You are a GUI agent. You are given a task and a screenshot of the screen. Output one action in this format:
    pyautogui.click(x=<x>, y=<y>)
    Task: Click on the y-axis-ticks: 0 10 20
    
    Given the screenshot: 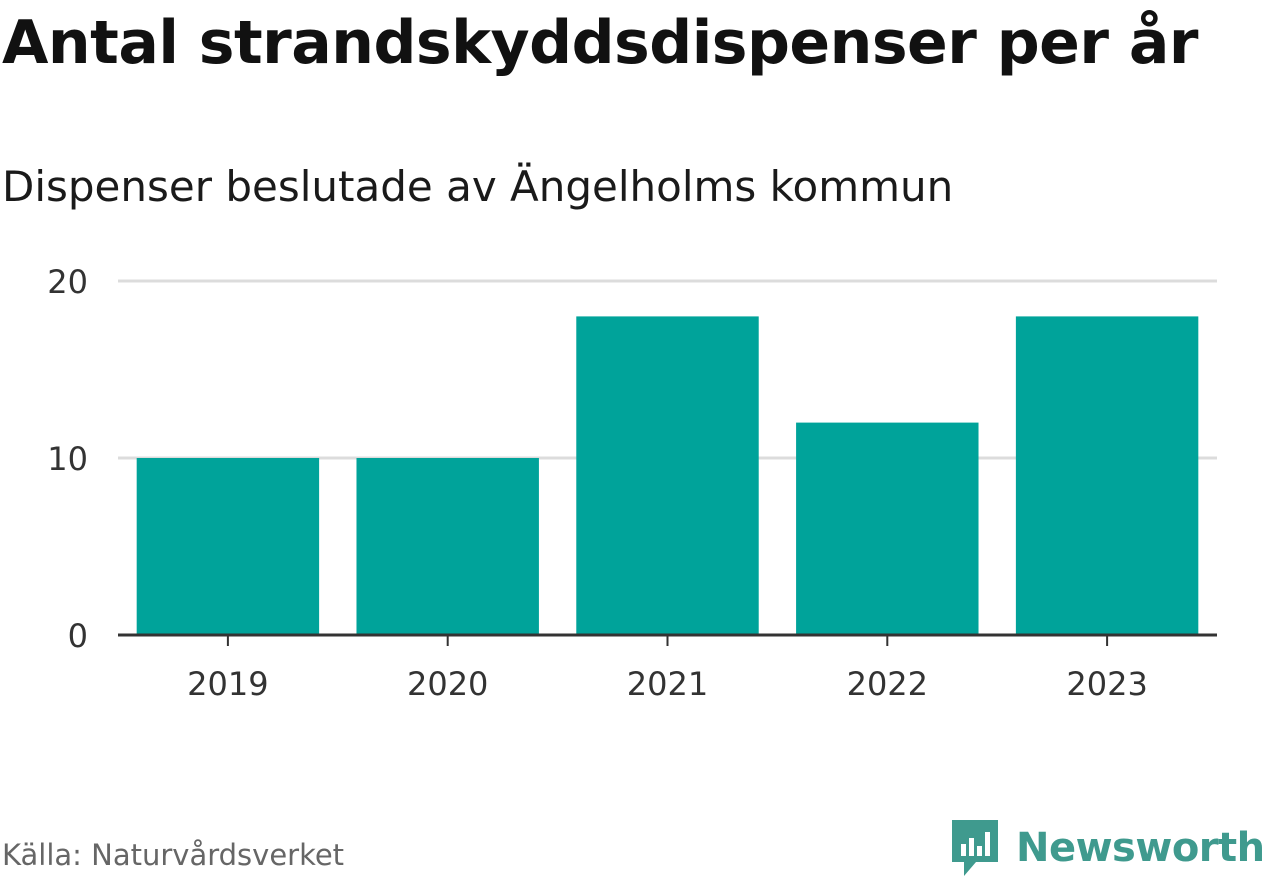 What is the action you would take?
    pyautogui.click(x=67, y=459)
    